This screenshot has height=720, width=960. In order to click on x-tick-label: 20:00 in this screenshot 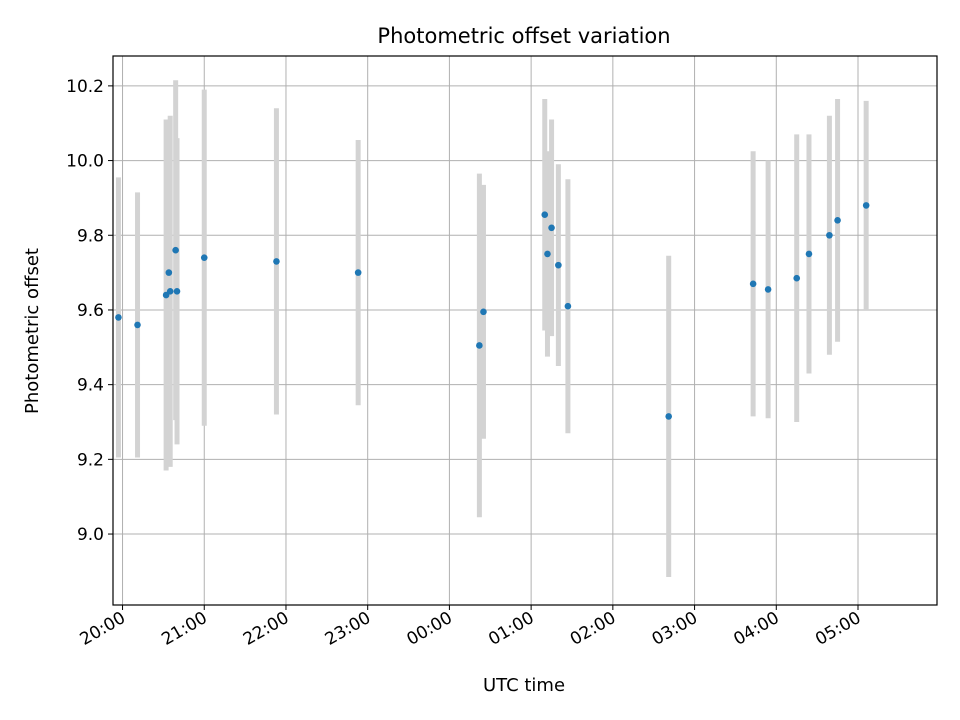, I will do `click(103, 629)`.